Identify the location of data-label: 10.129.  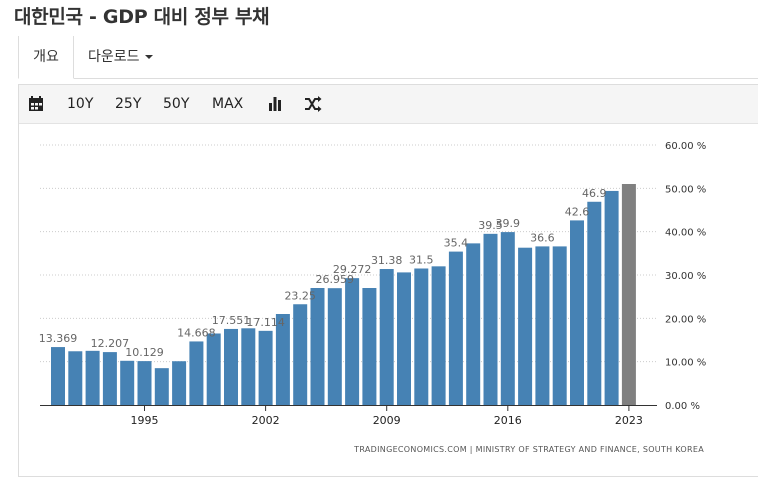
(144, 352).